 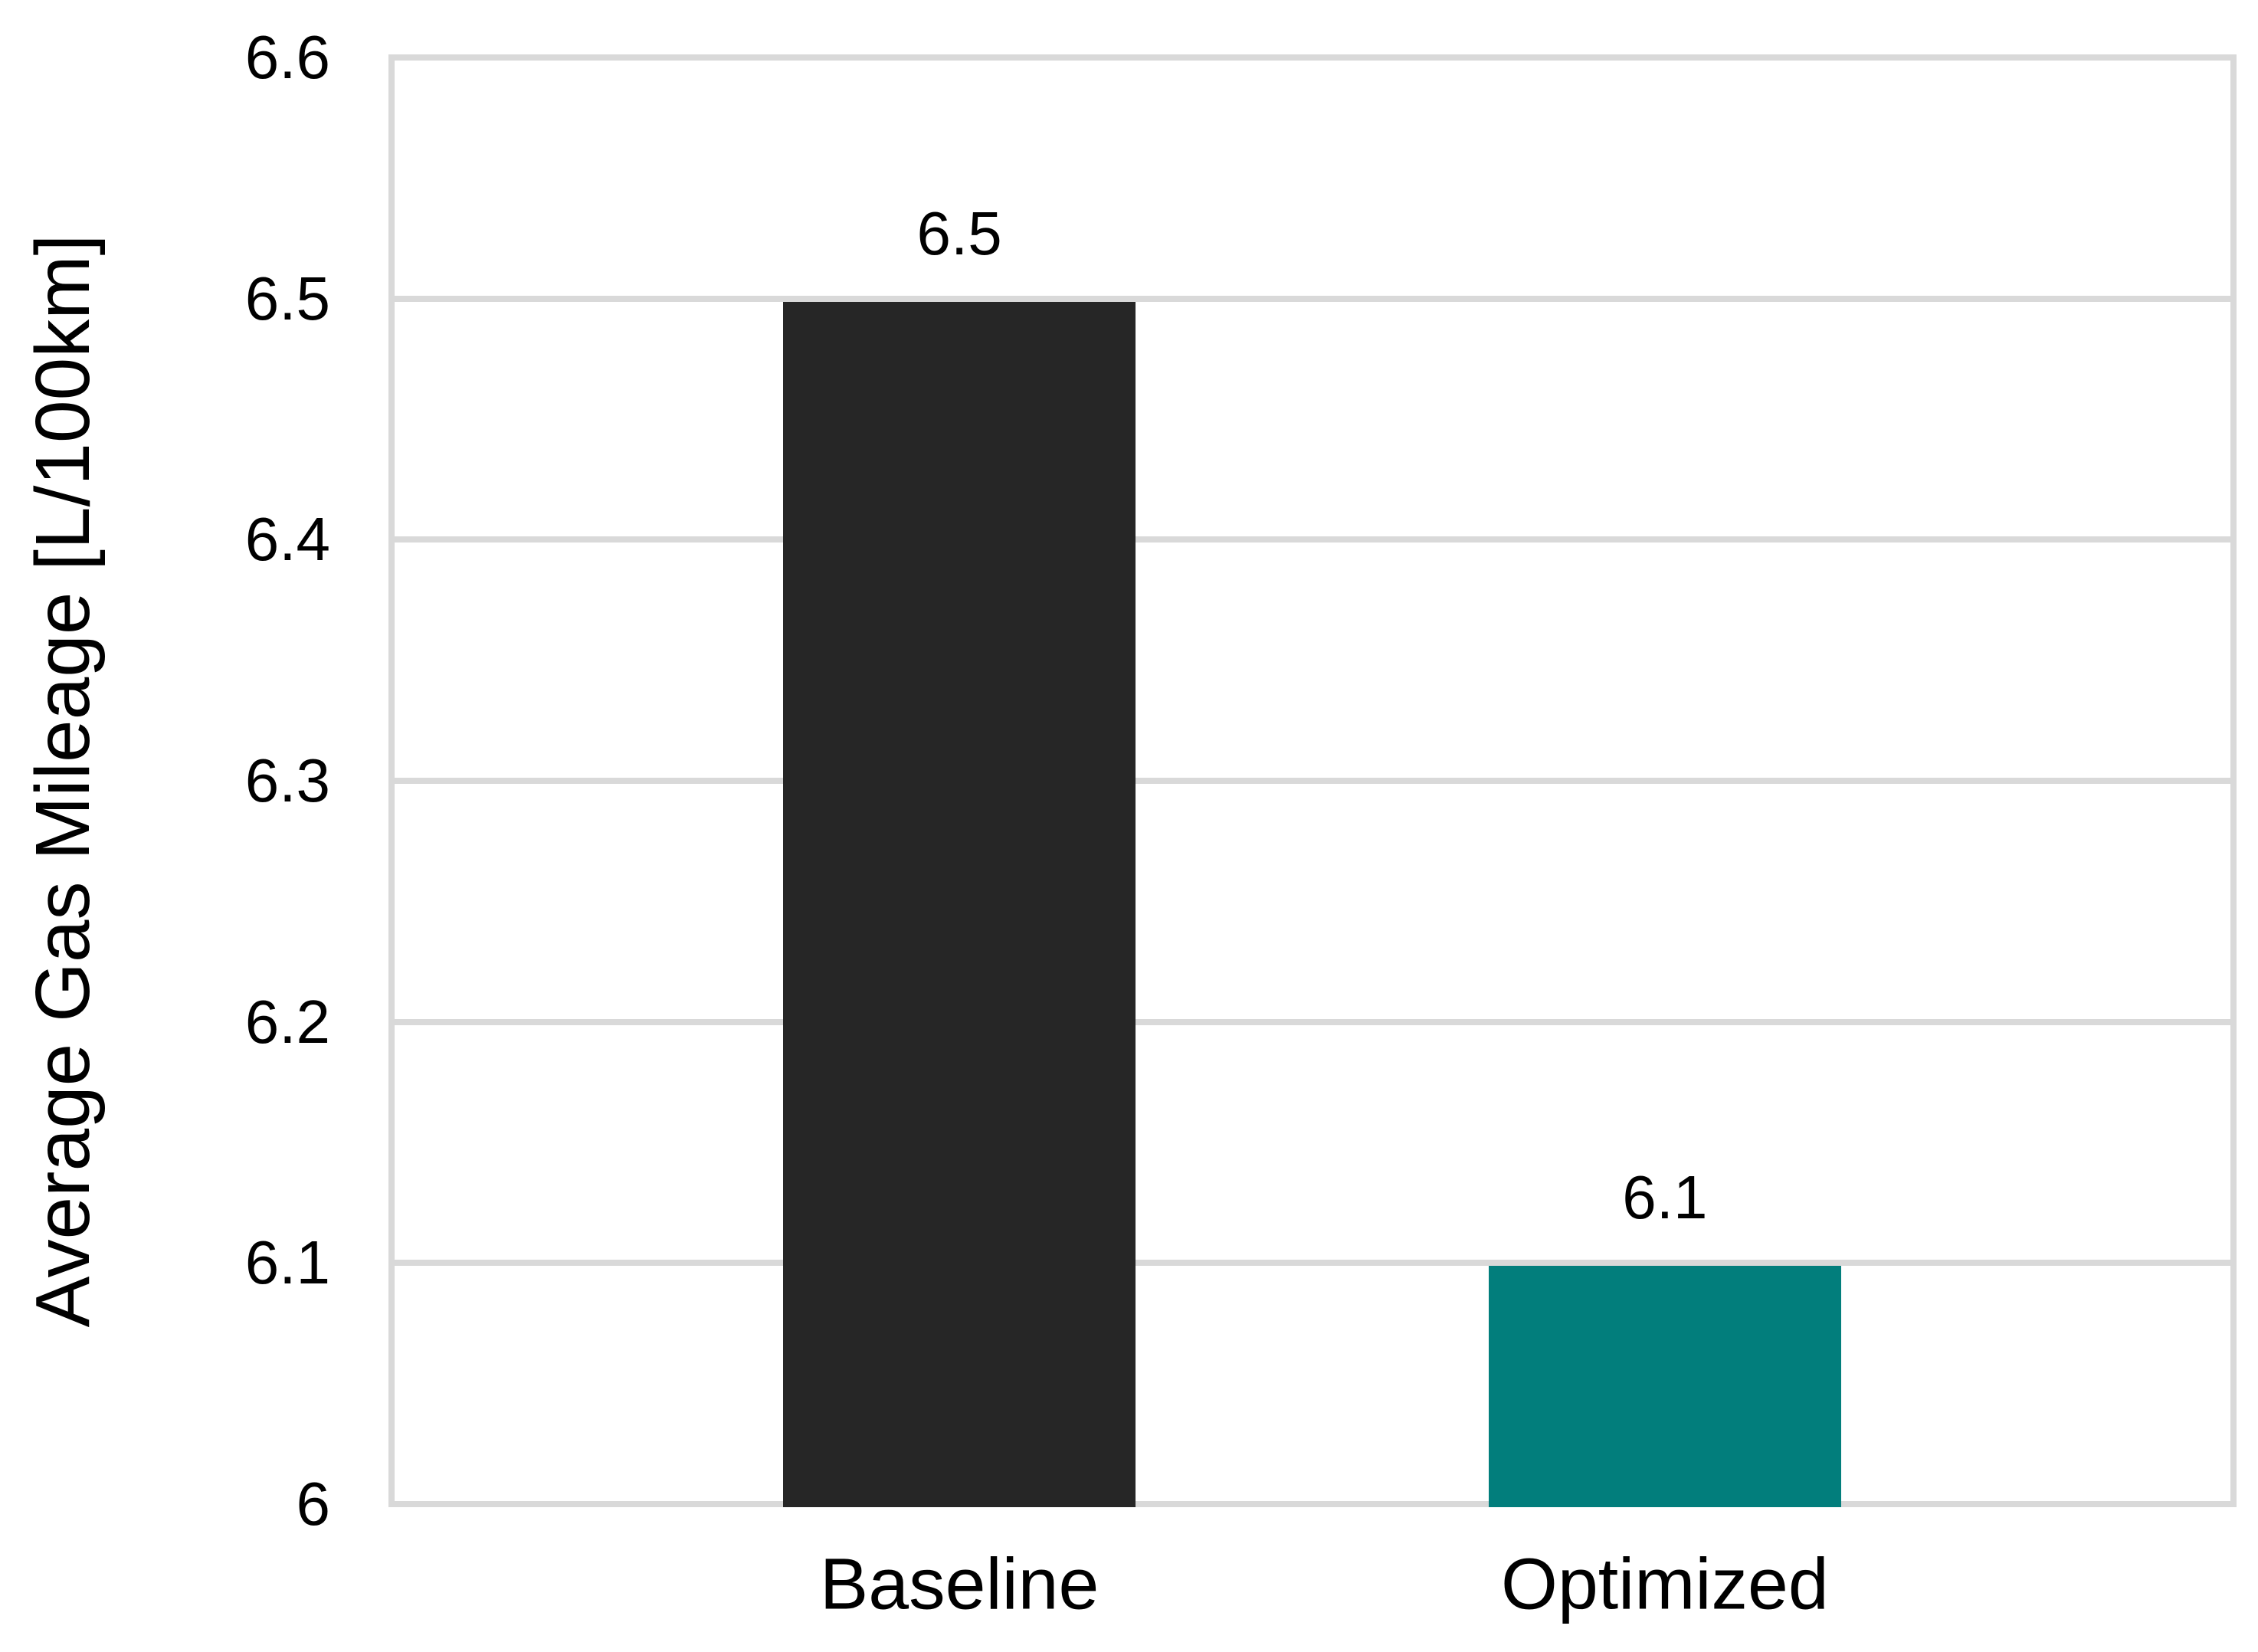 I want to click on x-axis-category-label-baseline: Baseline, so click(x=959, y=1584).